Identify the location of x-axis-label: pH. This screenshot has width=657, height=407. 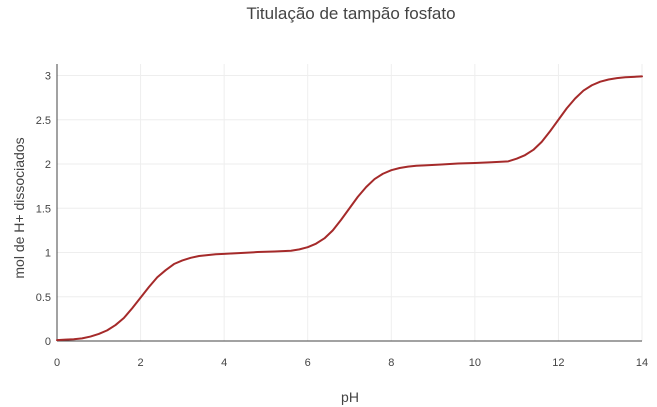
(350, 397).